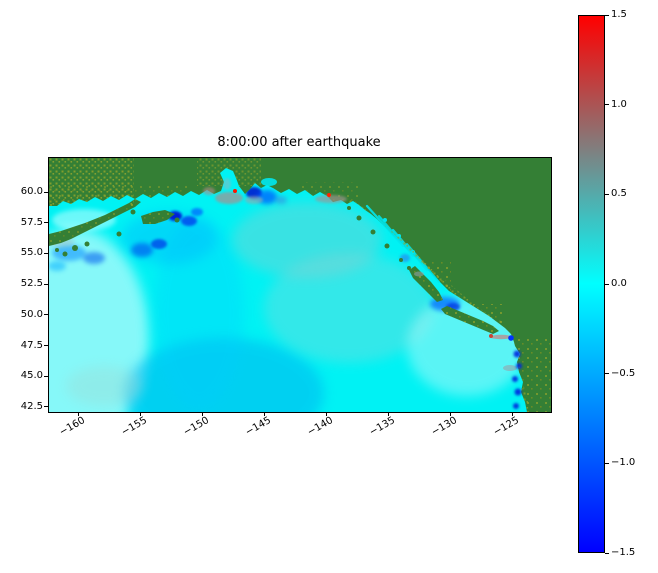 The height and width of the screenshot is (573, 658). I want to click on colorbar-tick-label: 1.5, so click(619, 14).